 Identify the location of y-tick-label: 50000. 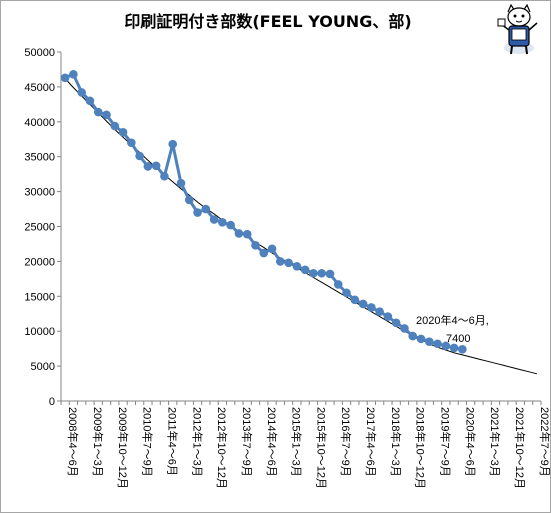
(39, 53).